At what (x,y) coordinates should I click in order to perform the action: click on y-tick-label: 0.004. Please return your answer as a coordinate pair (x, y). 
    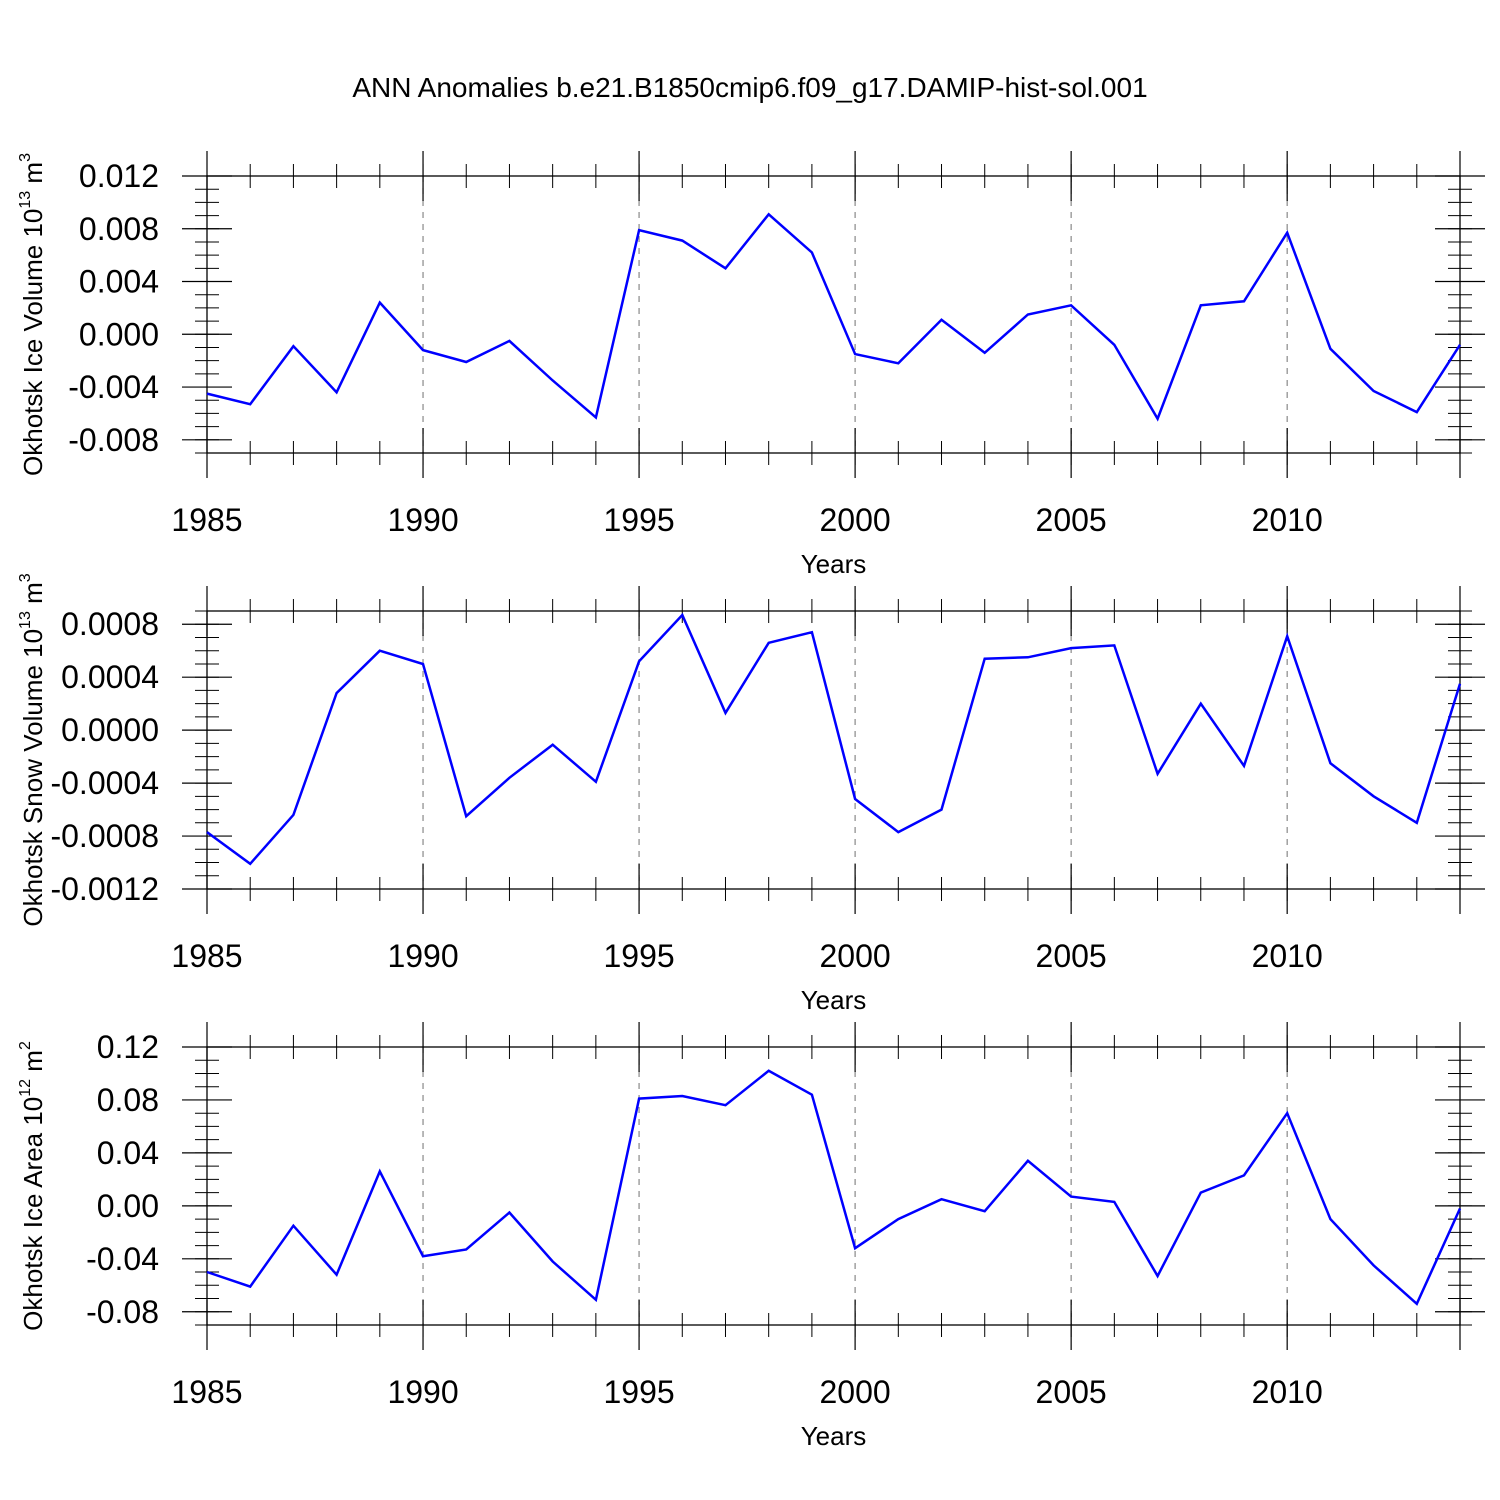
    Looking at the image, I should click on (119, 282).